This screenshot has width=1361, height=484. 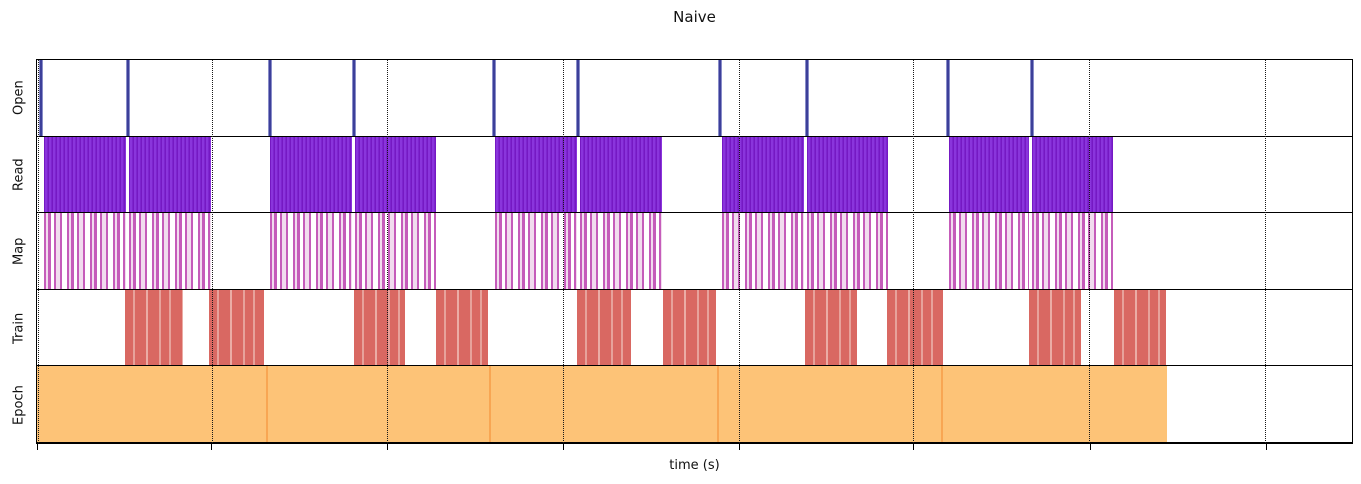 I want to click on row-label-epoch: Epoch, so click(x=19, y=405).